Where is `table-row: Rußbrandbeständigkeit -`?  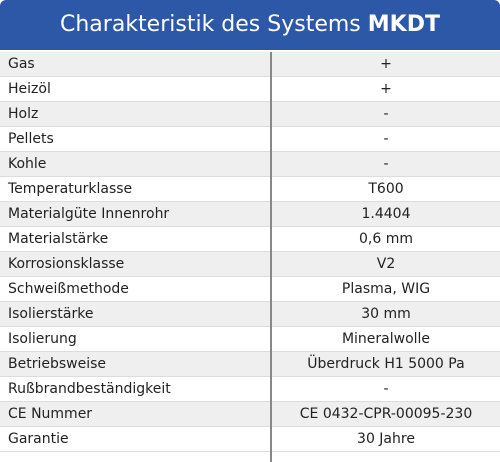
table-row: Rußbrandbeständigkeit - is located at coordinates (250, 389).